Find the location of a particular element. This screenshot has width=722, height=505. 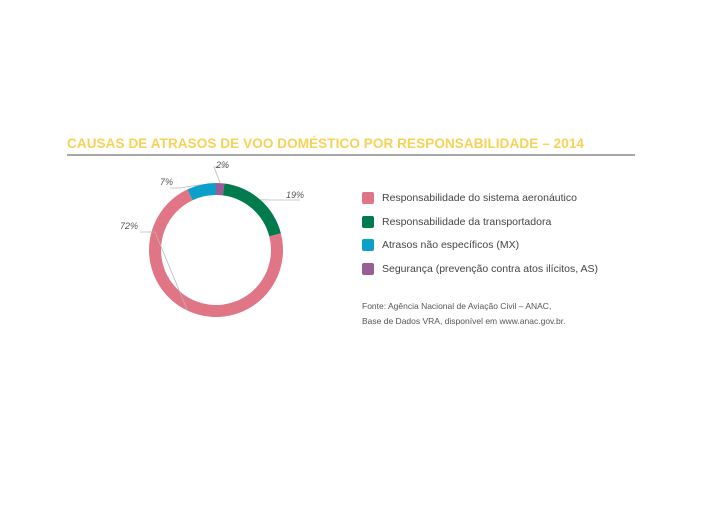

slice-transportadora is located at coordinates (251, 210).